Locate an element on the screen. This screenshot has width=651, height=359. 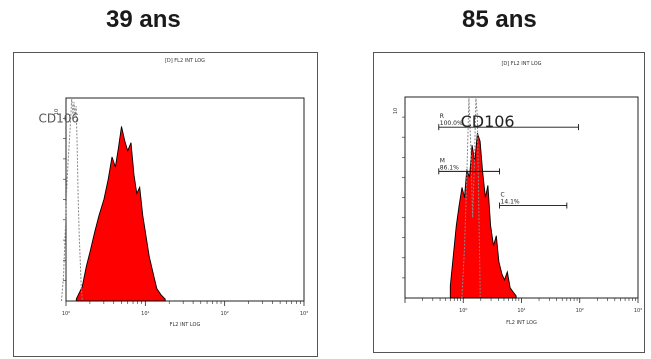
gate-value: 14.1% is located at coordinates (510, 202).